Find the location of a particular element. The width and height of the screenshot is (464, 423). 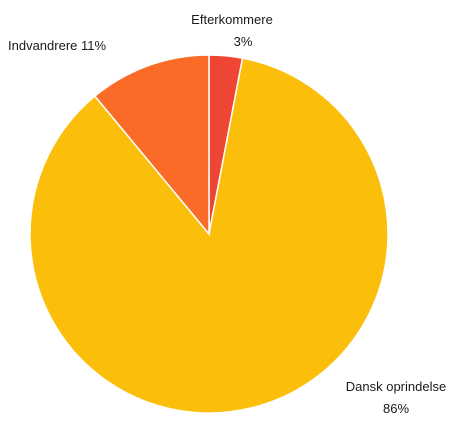

slice-label-dansk-oprindelse: Dansk oprindelse is located at coordinates (396, 386).